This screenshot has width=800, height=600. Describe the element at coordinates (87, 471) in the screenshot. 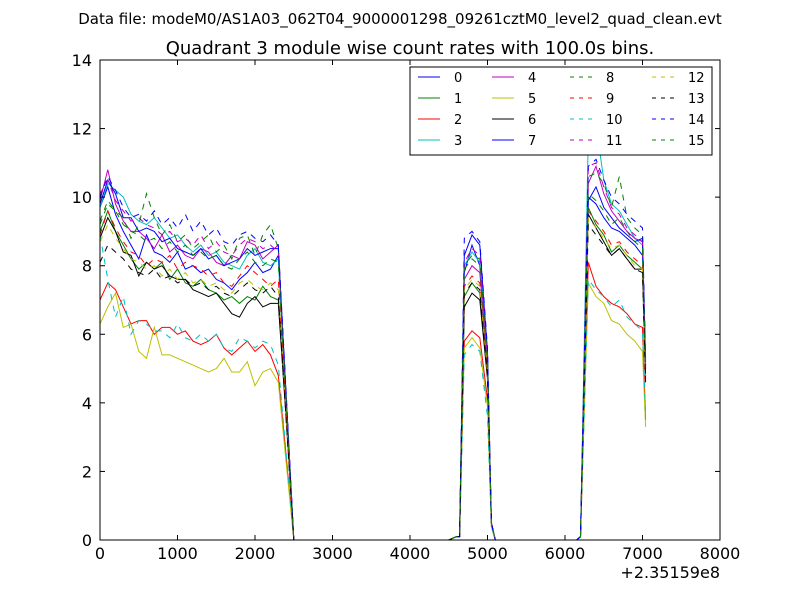

I see `y-tick-label: 2` at that location.